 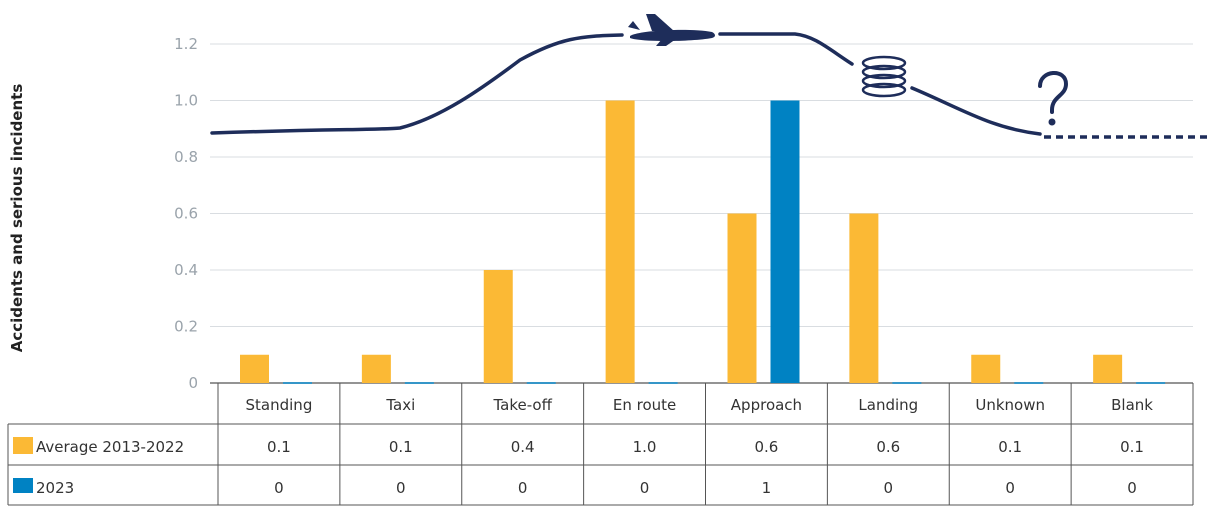 What do you see at coordinates (186, 270) in the screenshot?
I see `y-tick-label: 0.4` at bounding box center [186, 270].